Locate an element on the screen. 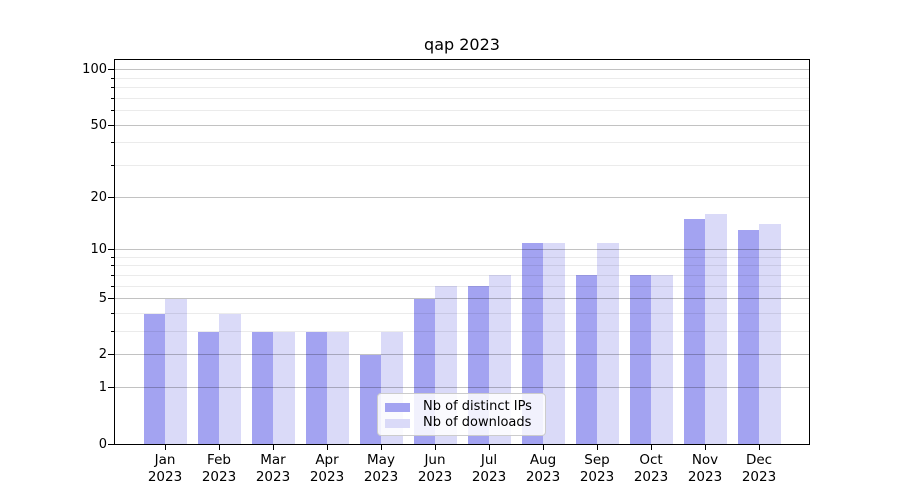 The width and height of the screenshot is (900, 500). y-tick-label-1: 1 is located at coordinates (102, 388).